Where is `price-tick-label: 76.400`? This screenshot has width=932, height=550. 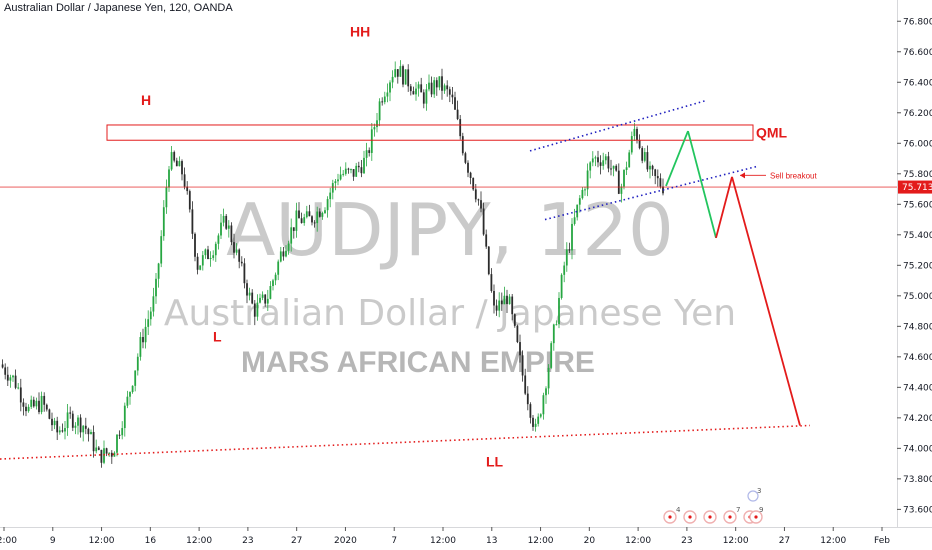
price-tick-label: 76.400 is located at coordinates (917, 83).